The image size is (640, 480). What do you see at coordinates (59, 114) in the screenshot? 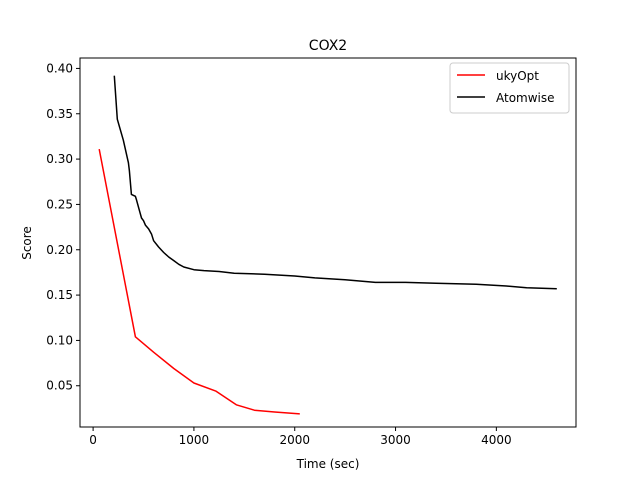
I see `y-tick-label: 0.35` at bounding box center [59, 114].